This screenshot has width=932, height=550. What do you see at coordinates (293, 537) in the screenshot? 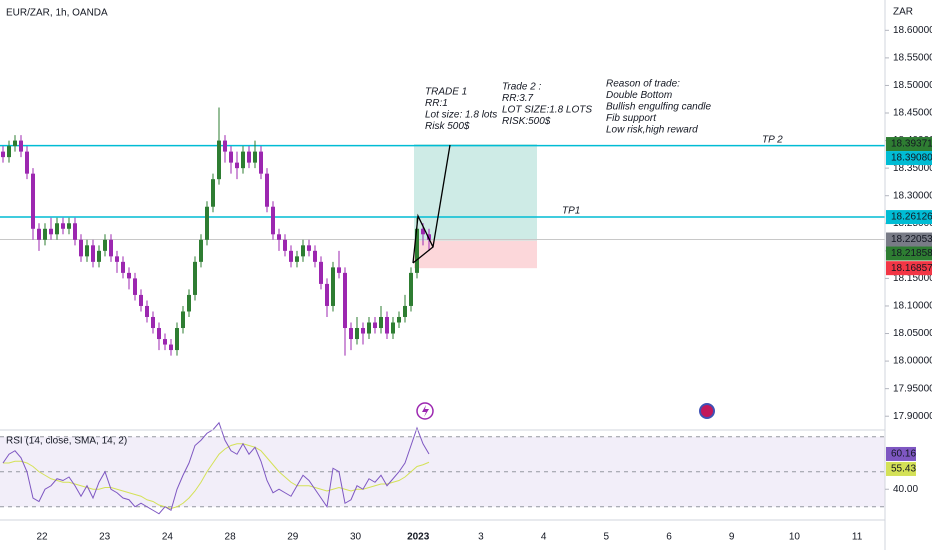
I see `x-tick-label: 29` at bounding box center [293, 537].